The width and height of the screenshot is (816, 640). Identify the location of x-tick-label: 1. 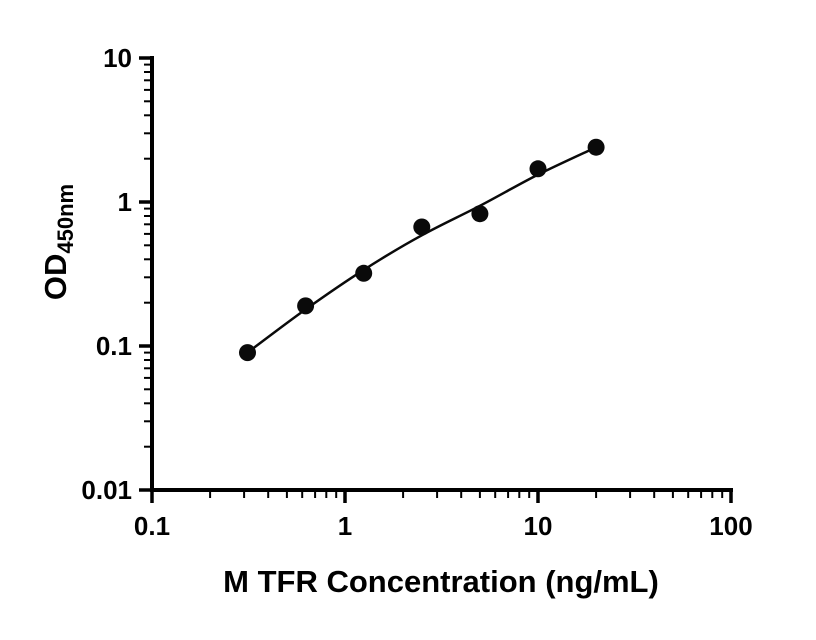
(345, 526).